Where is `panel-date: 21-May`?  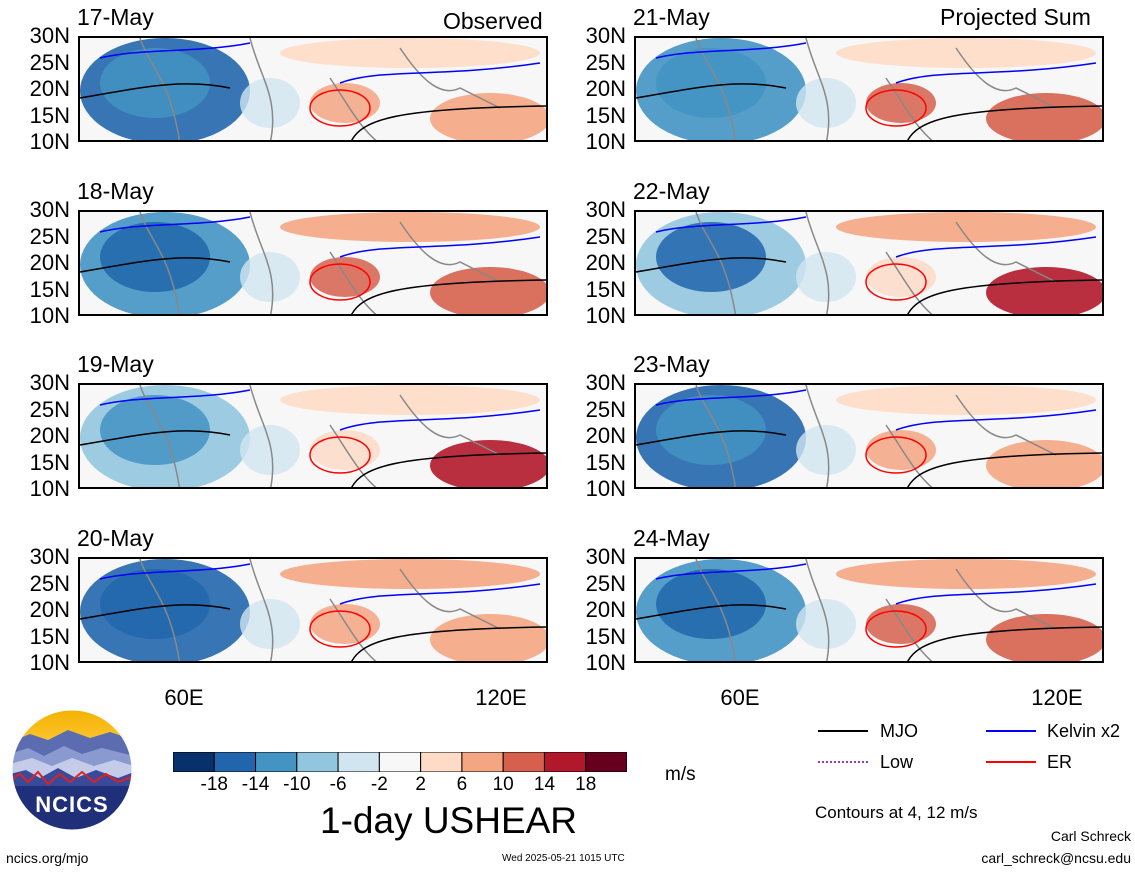 panel-date: 21-May is located at coordinates (671, 17).